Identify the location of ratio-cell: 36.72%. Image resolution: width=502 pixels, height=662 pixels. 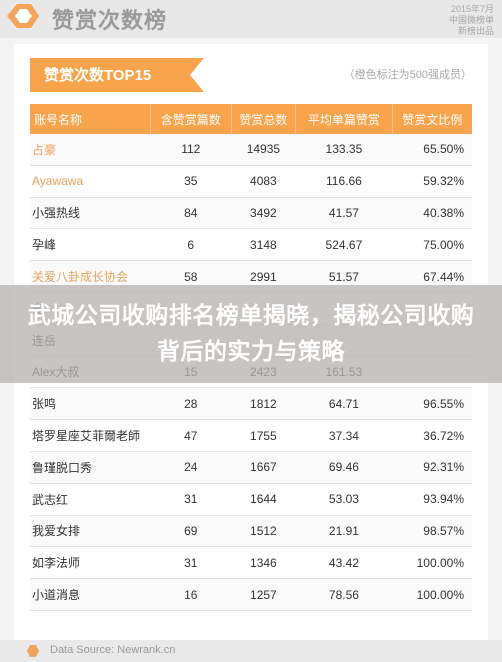
(432, 435).